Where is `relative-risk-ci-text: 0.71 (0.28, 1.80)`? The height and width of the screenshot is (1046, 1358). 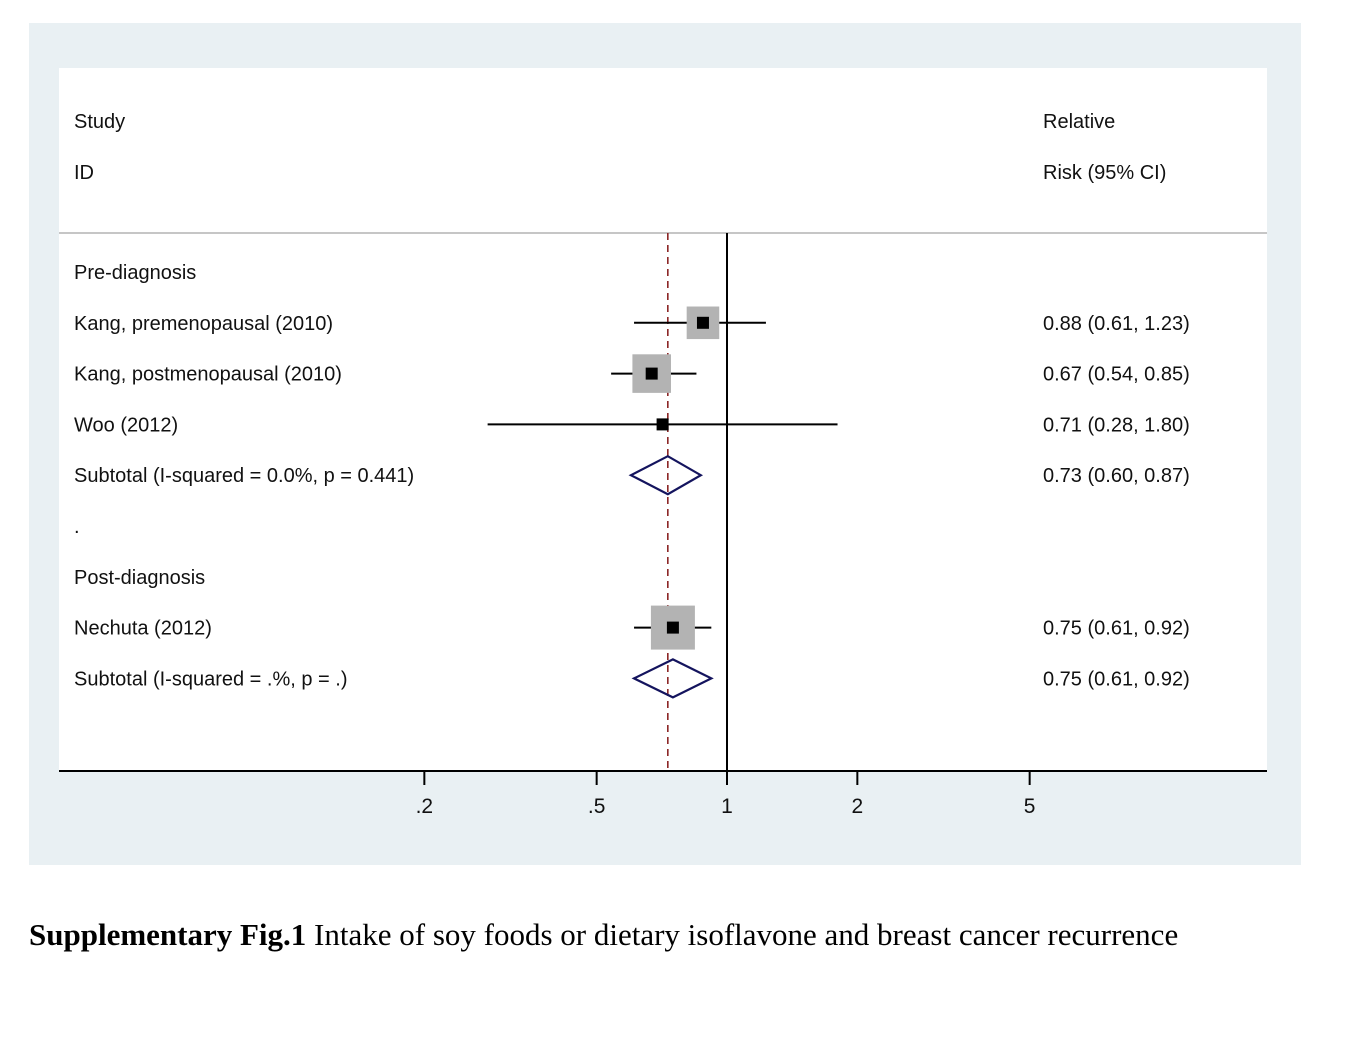
relative-risk-ci-text: 0.71 (0.28, 1.80) is located at coordinates (1116, 425).